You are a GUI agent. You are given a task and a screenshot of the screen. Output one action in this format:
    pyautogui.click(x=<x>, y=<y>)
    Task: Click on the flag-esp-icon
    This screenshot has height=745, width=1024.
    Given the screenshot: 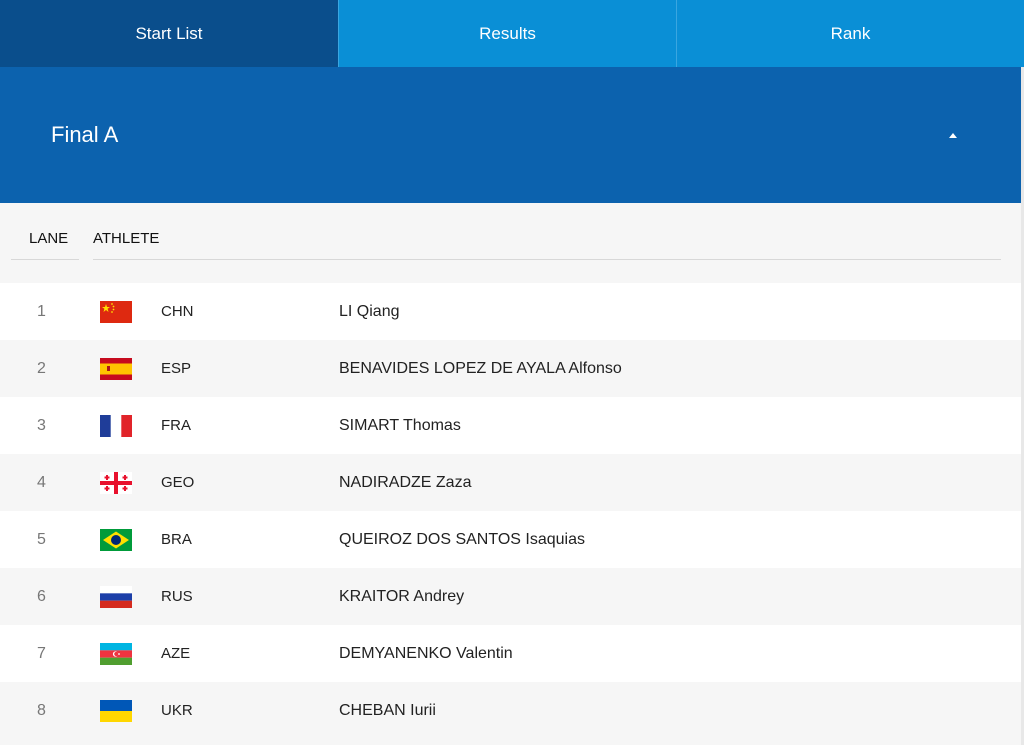 What is the action you would take?
    pyautogui.click(x=116, y=368)
    